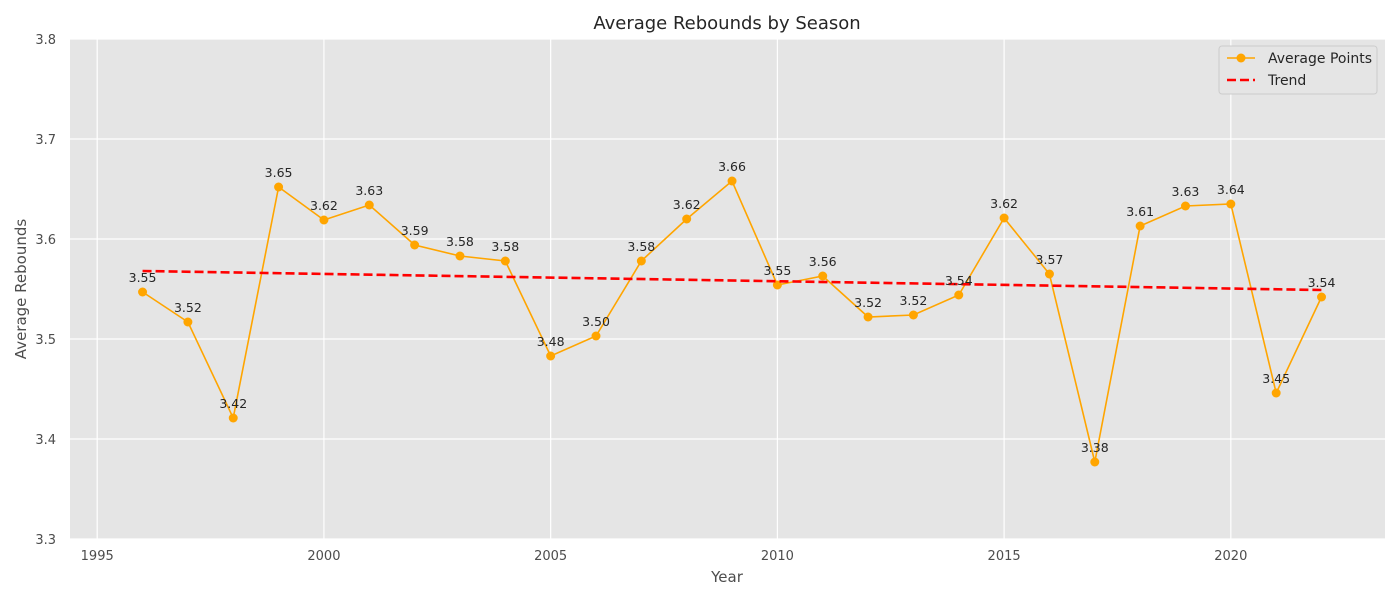  What do you see at coordinates (1095, 447) in the screenshot?
I see `data-label: 3.38` at bounding box center [1095, 447].